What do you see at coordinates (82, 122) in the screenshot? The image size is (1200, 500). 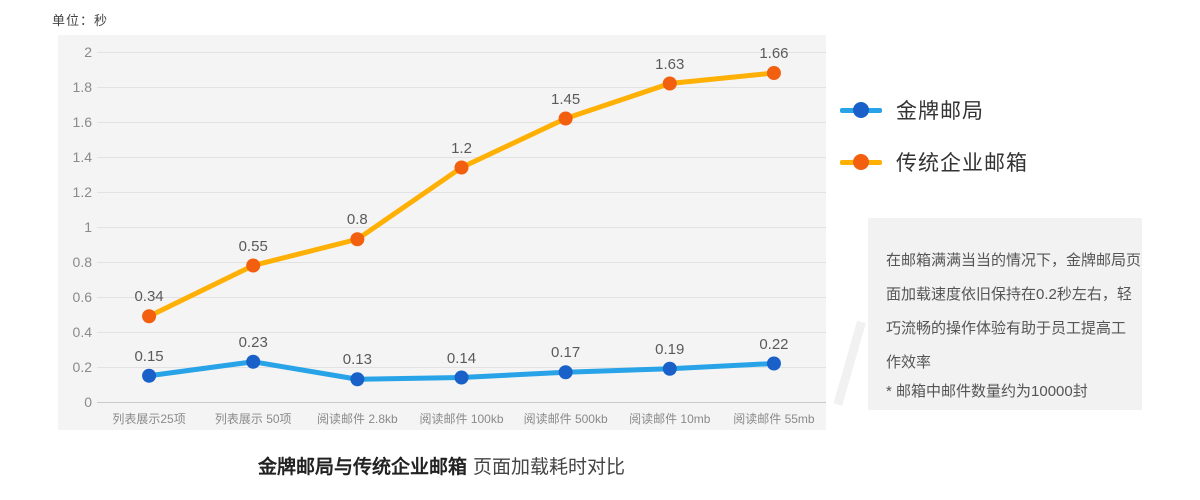 I see `y-axis-tick-label: 1.6` at bounding box center [82, 122].